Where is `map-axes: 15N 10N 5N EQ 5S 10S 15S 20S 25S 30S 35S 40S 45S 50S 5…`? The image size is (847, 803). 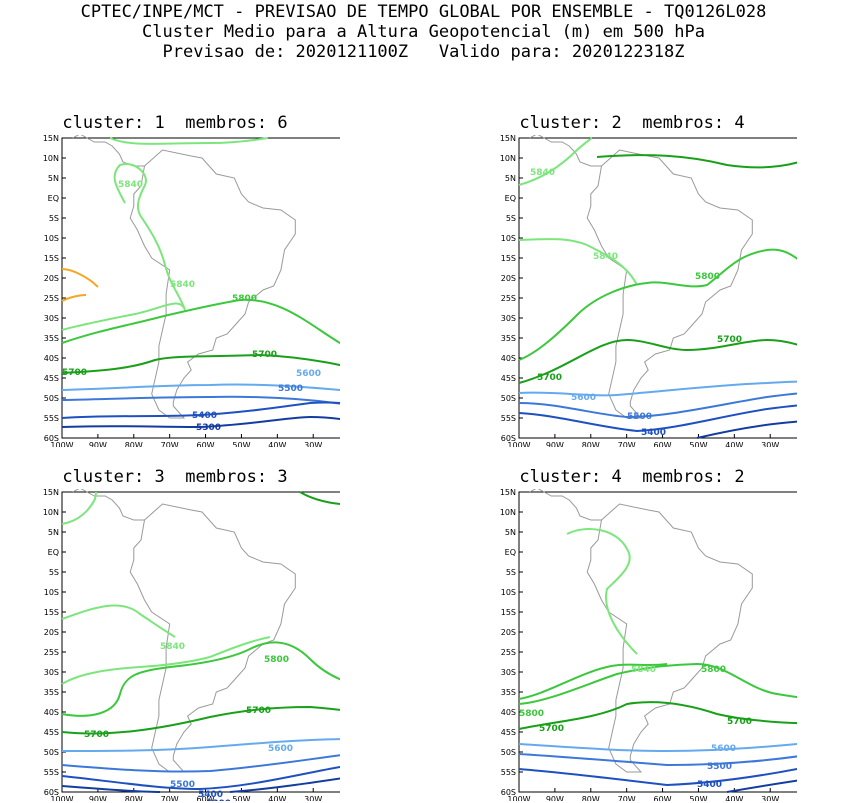
map-axes: 15N 10N 5N EQ 5S 10S 15S 20S 25S 30S 35S 40S 45S 50S 5… is located at coordinates (183, 291).